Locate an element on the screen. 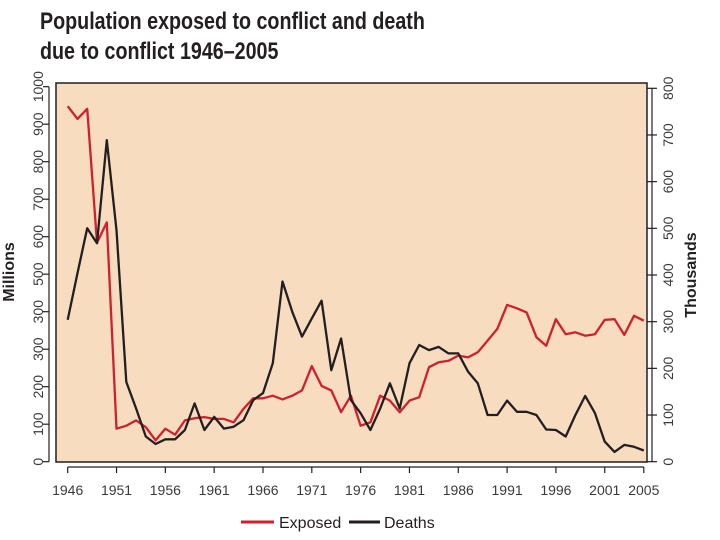  chart-title-line-2: due to conflict 1946–2005 is located at coordinates (159, 51).